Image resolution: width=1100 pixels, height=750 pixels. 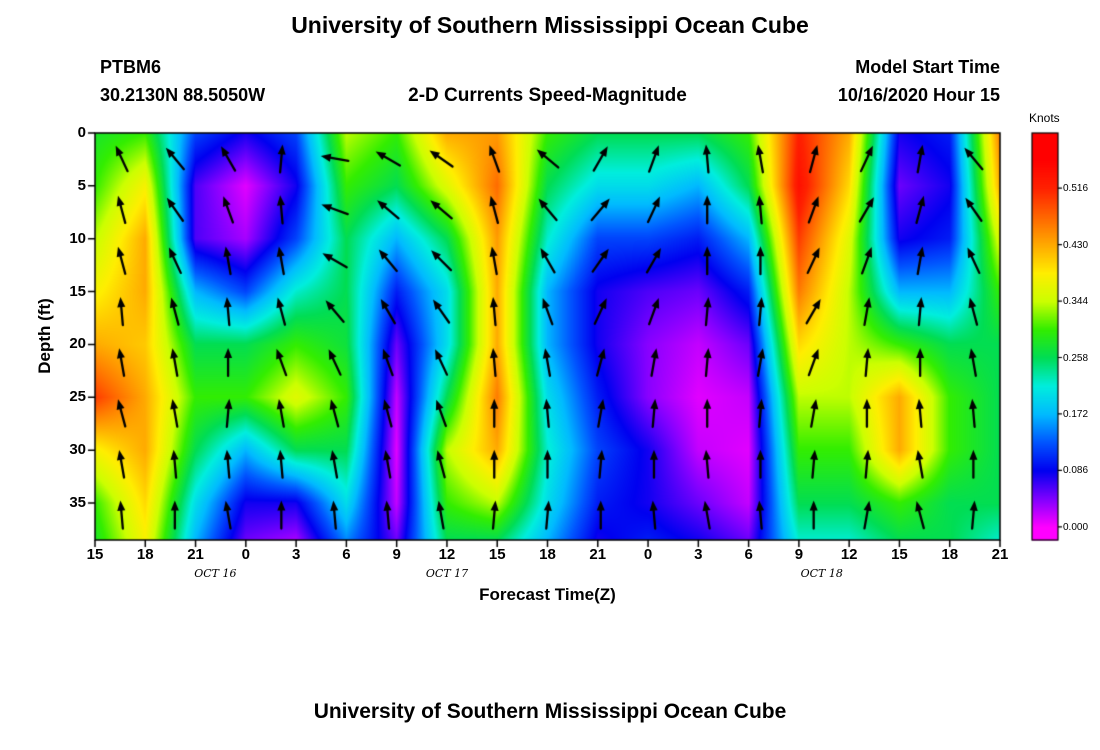 I want to click on x-date-label: OCT 18, so click(x=821, y=573).